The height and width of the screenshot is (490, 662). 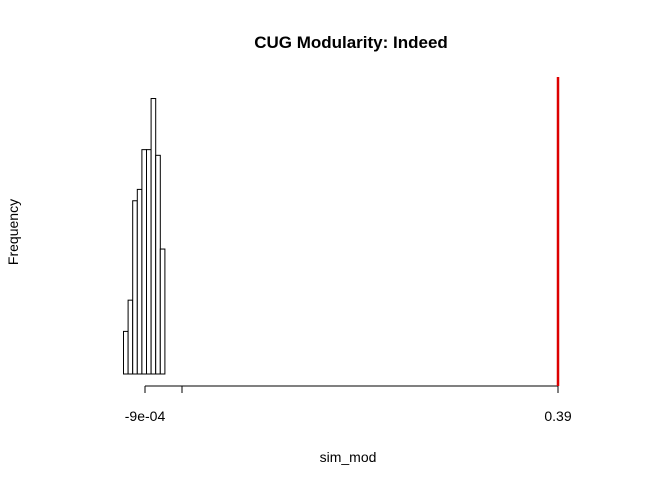 What do you see at coordinates (13, 232) in the screenshot?
I see `y-axis-label: Frequency` at bounding box center [13, 232].